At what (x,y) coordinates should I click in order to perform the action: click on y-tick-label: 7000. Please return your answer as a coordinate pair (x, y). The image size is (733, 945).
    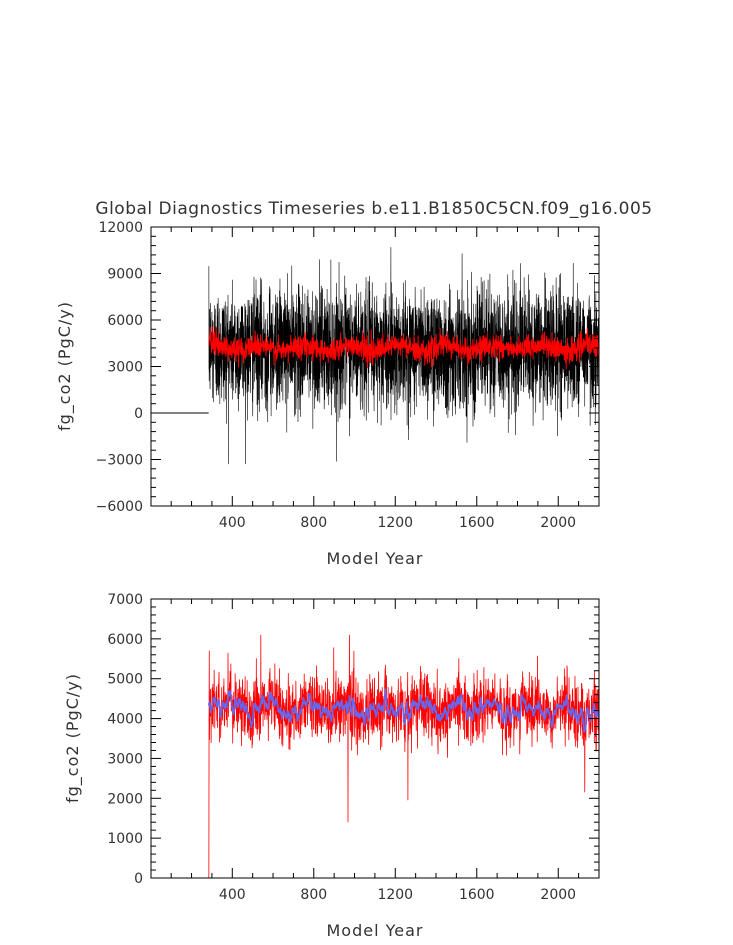
    Looking at the image, I should click on (125, 600).